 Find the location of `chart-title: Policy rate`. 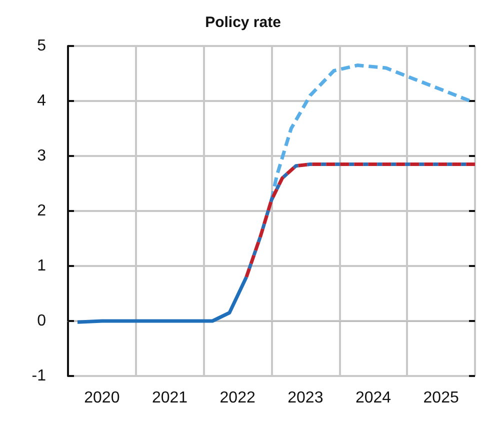

chart-title: Policy rate is located at coordinates (243, 22).